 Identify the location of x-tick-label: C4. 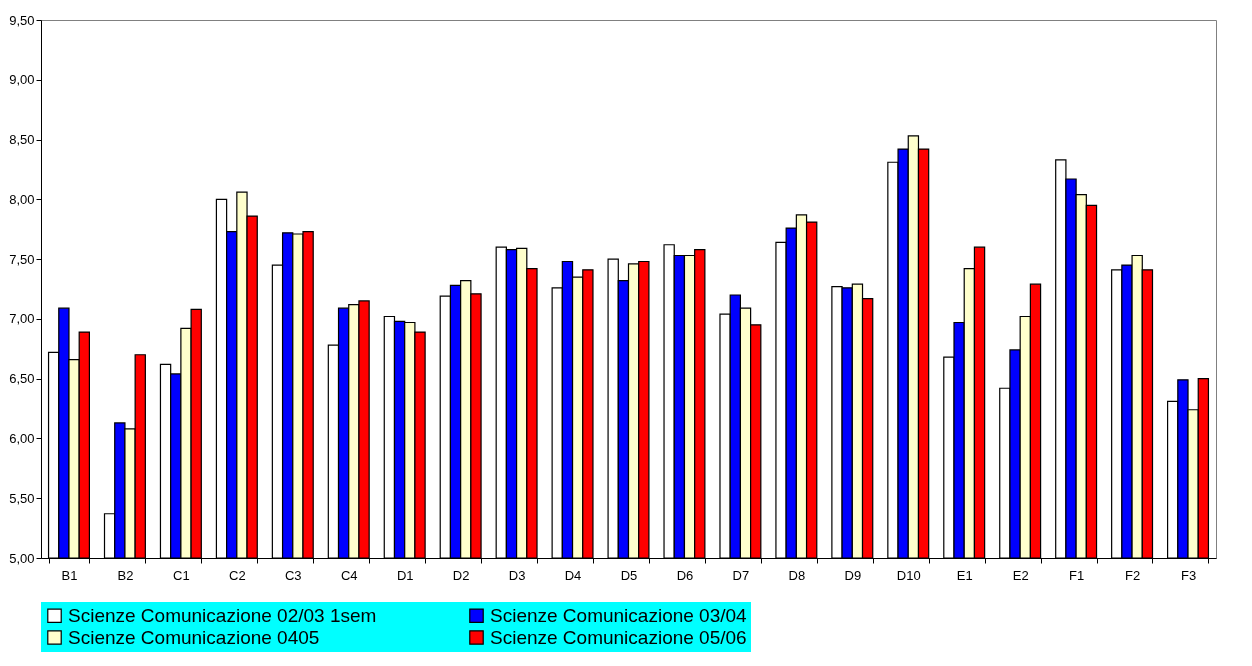
(349, 575).